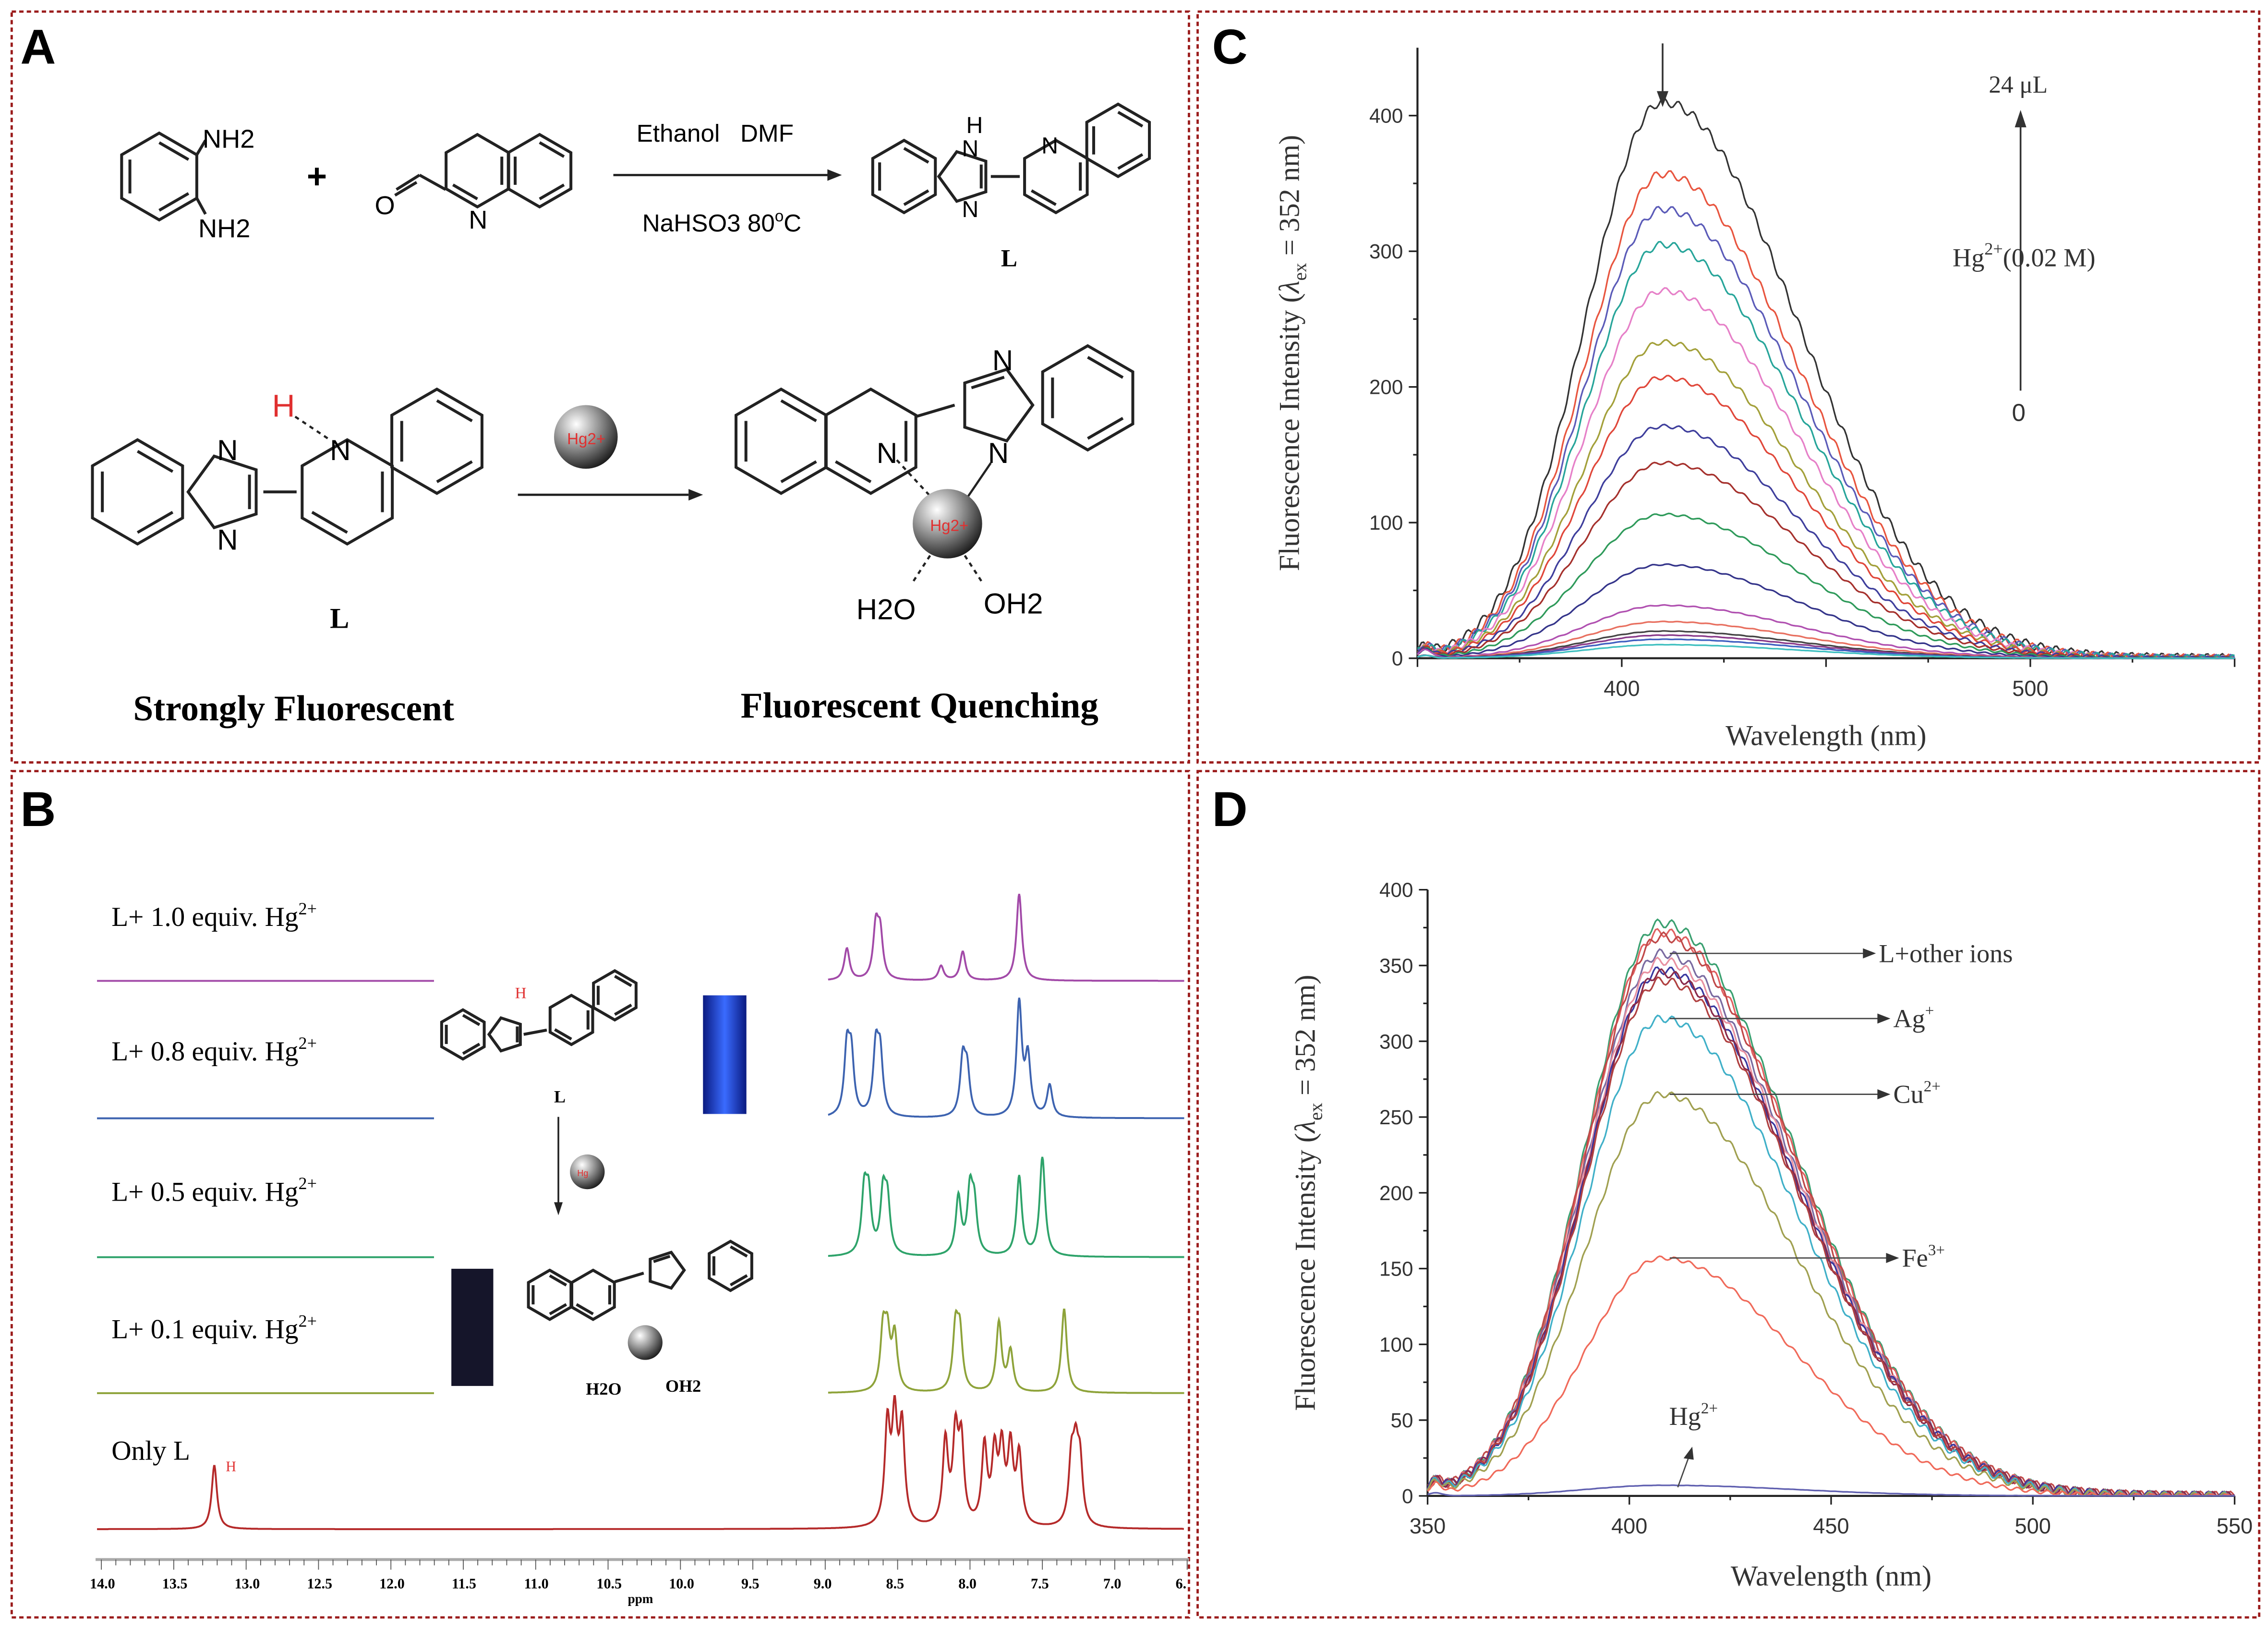  Describe the element at coordinates (1289, 432) in the screenshot. I see `y-label-part: Fluorescence Intensity (` at that location.